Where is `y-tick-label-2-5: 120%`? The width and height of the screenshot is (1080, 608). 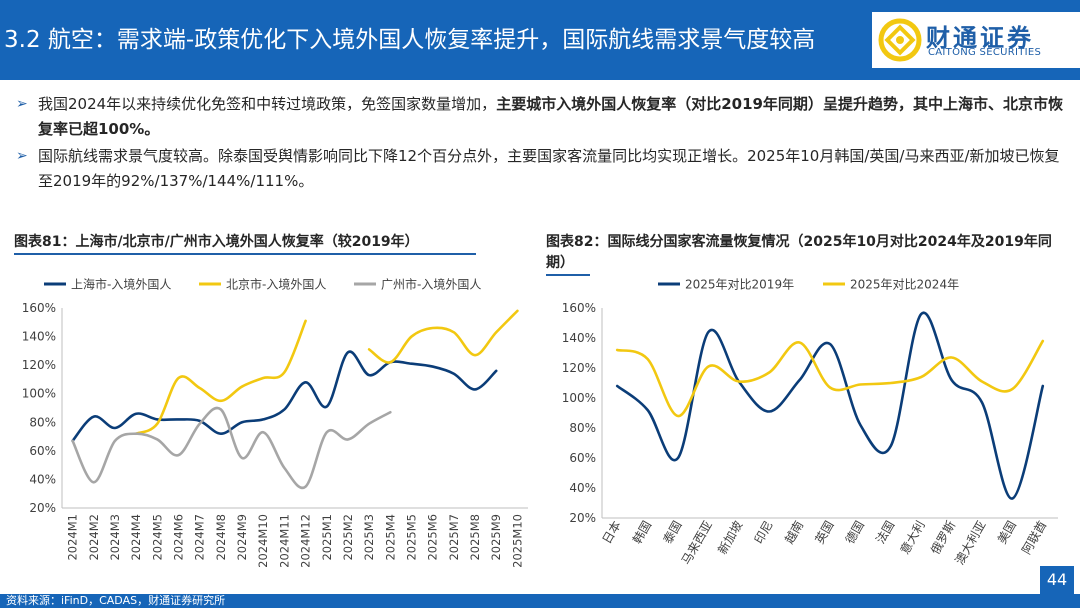
y-tick-label-2-5: 120% is located at coordinates (579, 368).